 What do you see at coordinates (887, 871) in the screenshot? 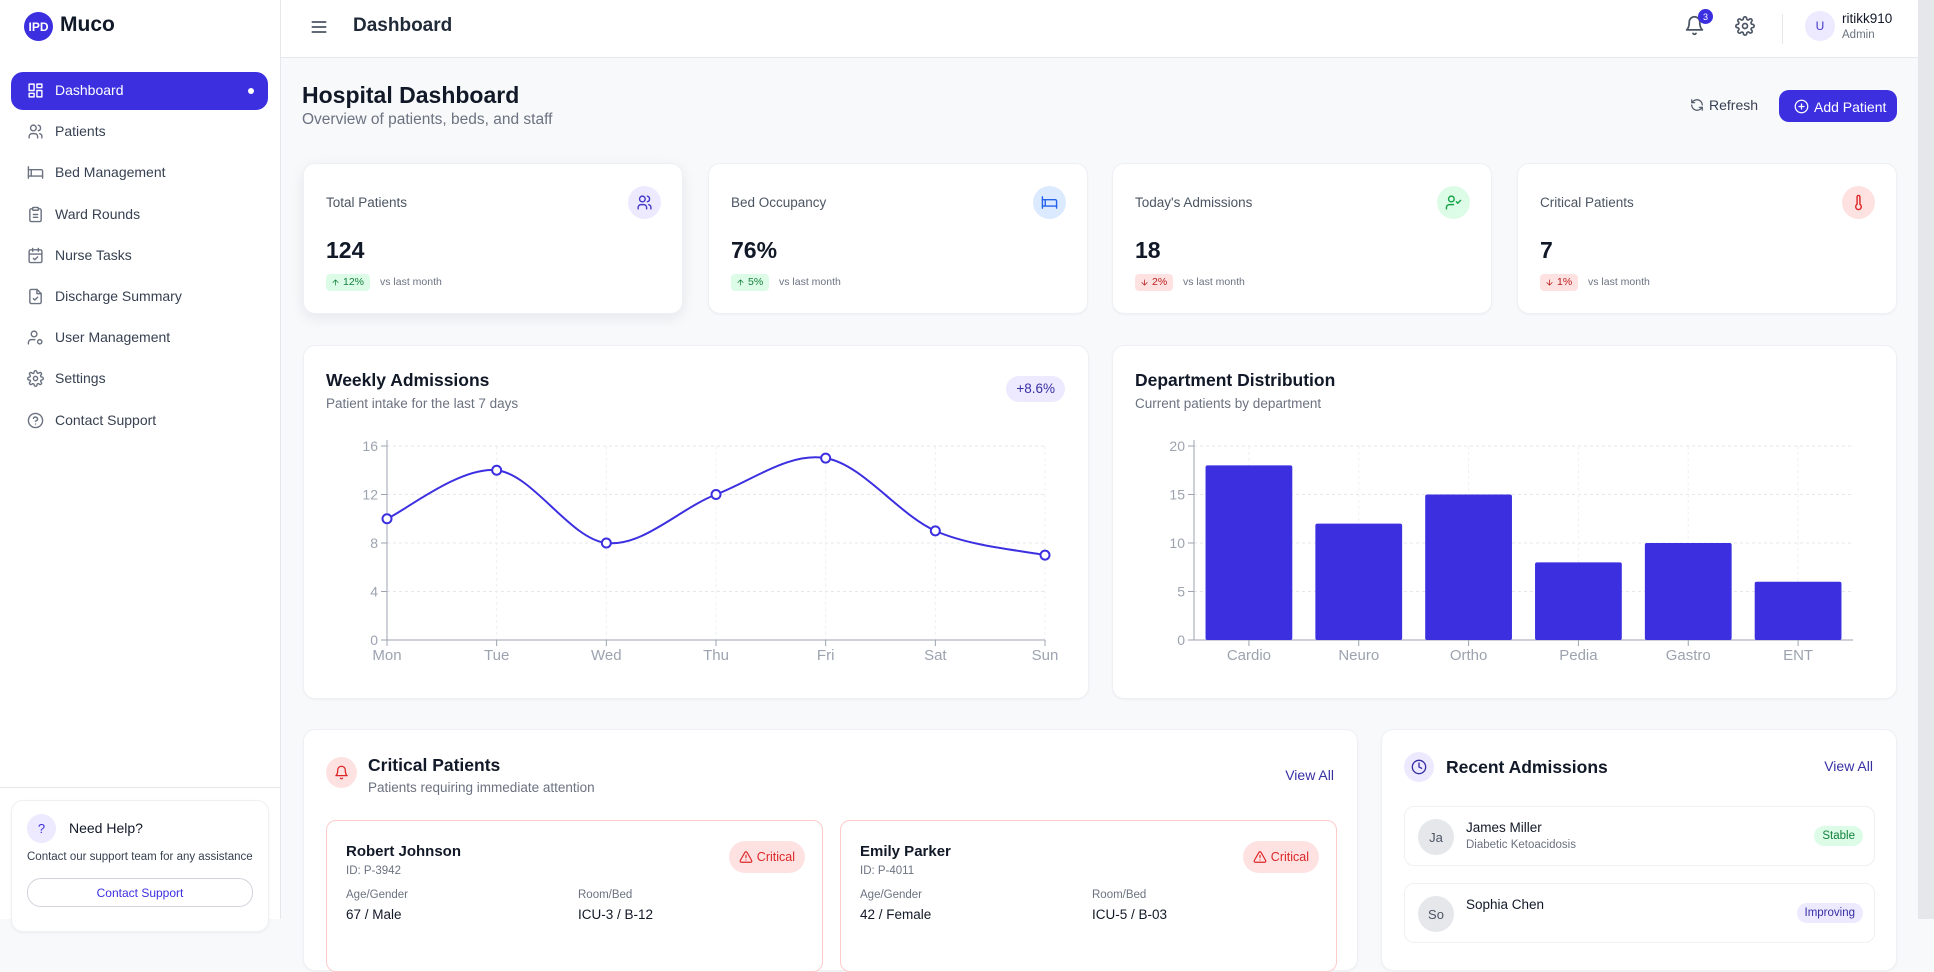
I see `patient-id: ID: P-4011` at bounding box center [887, 871].